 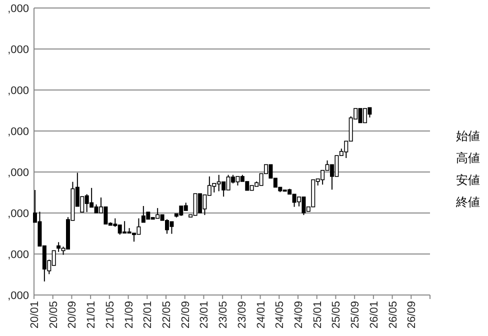 What do you see at coordinates (148, 315) in the screenshot?
I see `x-tick-label: 22/01` at bounding box center [148, 315].